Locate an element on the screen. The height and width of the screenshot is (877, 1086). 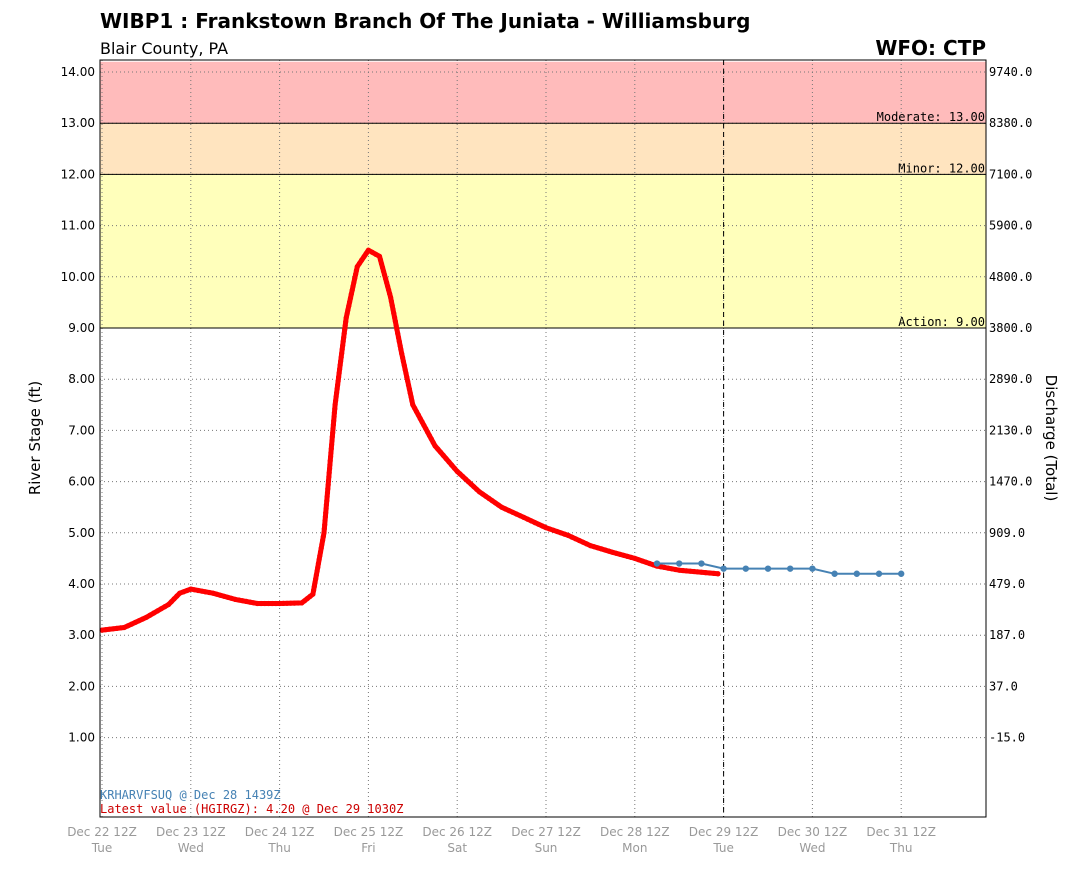
y2-tick-label: 1470.0 is located at coordinates (1010, 482).